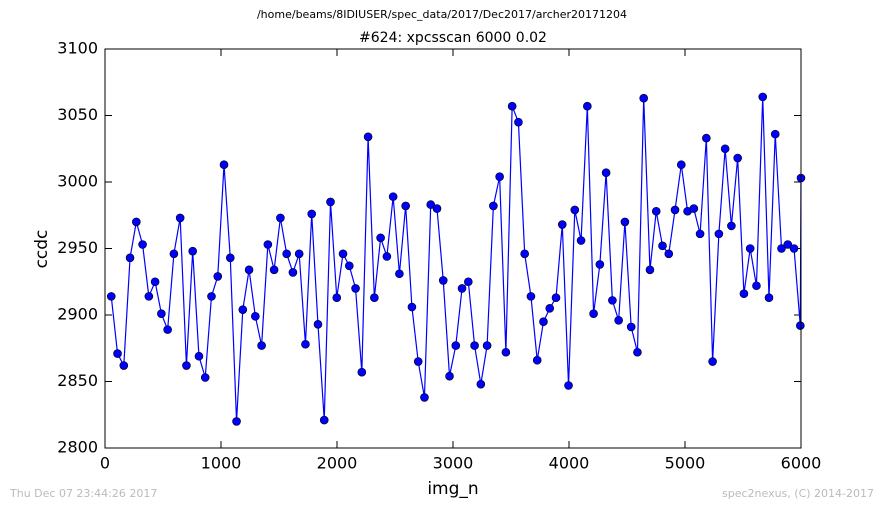 The image size is (884, 509). Describe the element at coordinates (77, 48) in the screenshot. I see `y-tick-label: 3100` at that location.